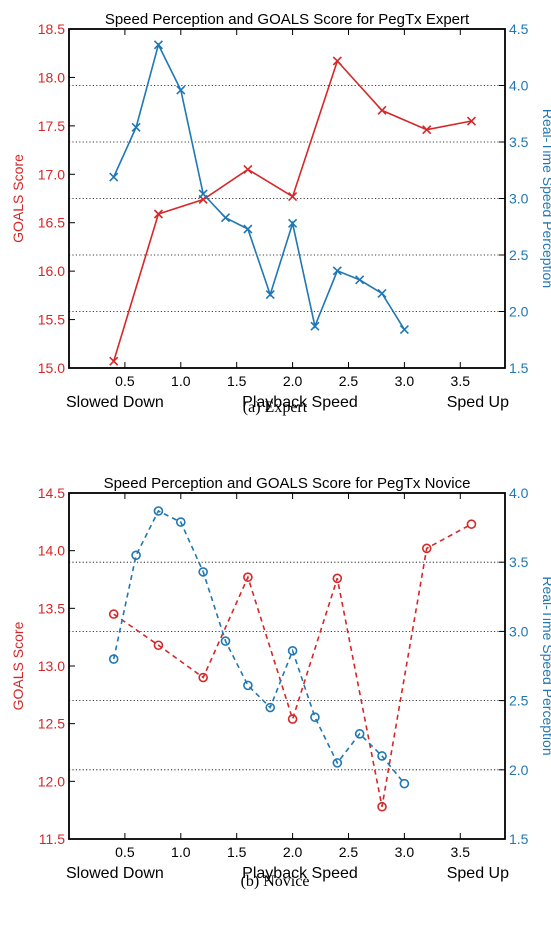 This screenshot has height=934, width=551. What do you see at coordinates (51, 77) in the screenshot?
I see `y-left-tick-label: 18.0` at bounding box center [51, 77].